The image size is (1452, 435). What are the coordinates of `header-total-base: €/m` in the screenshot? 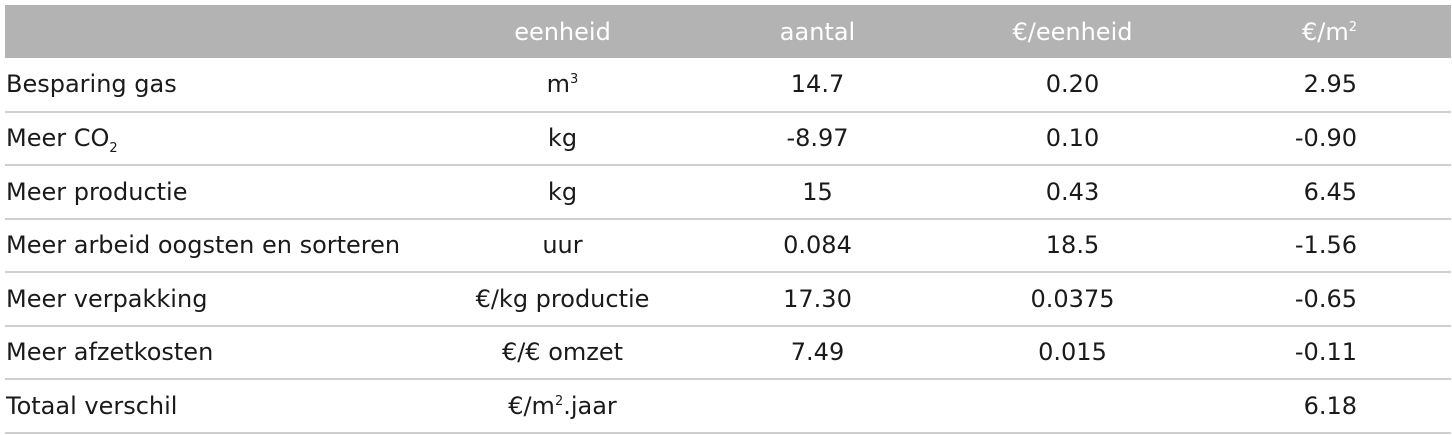 It's located at (1325, 31).